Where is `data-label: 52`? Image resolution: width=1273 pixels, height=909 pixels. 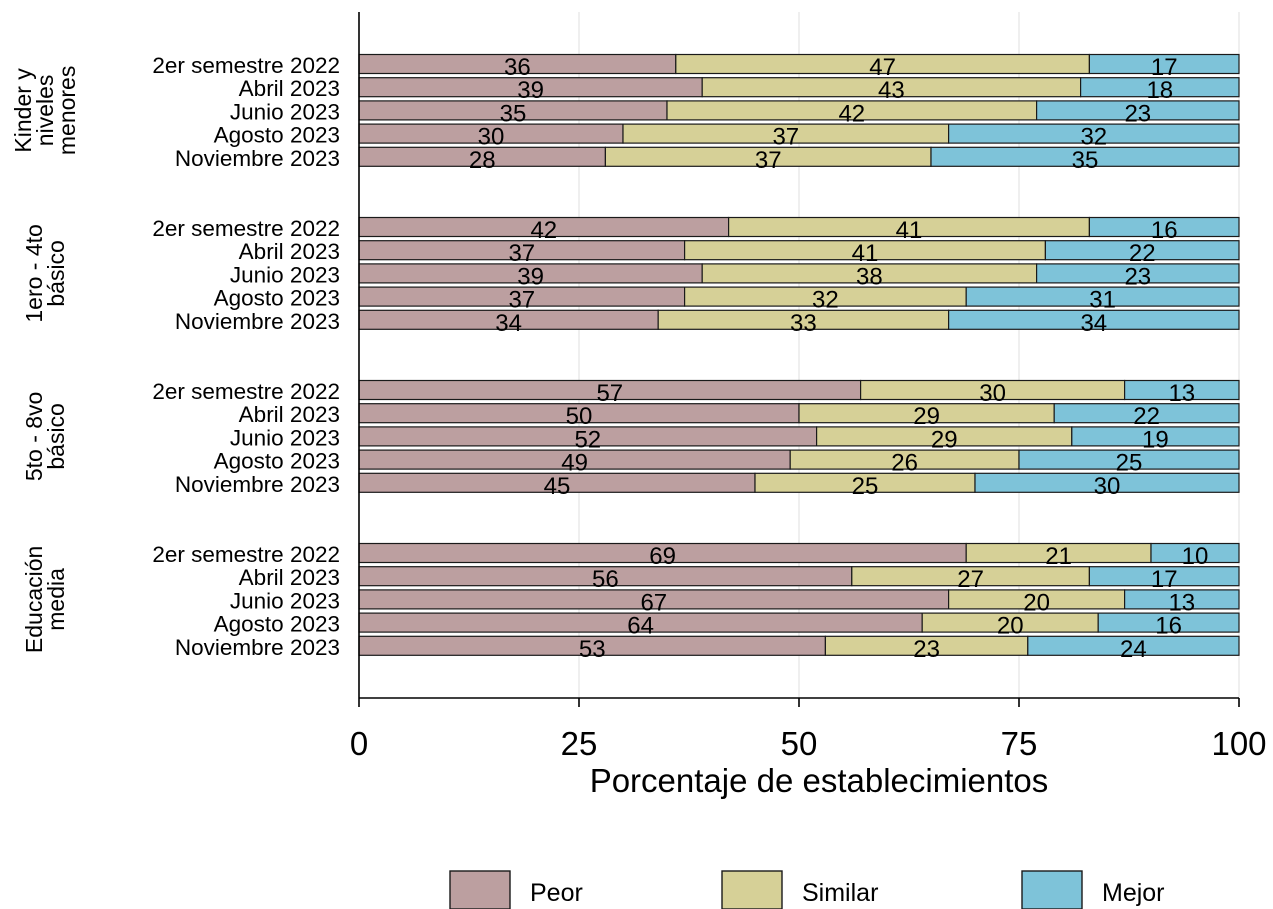
data-label: 52 is located at coordinates (587, 439).